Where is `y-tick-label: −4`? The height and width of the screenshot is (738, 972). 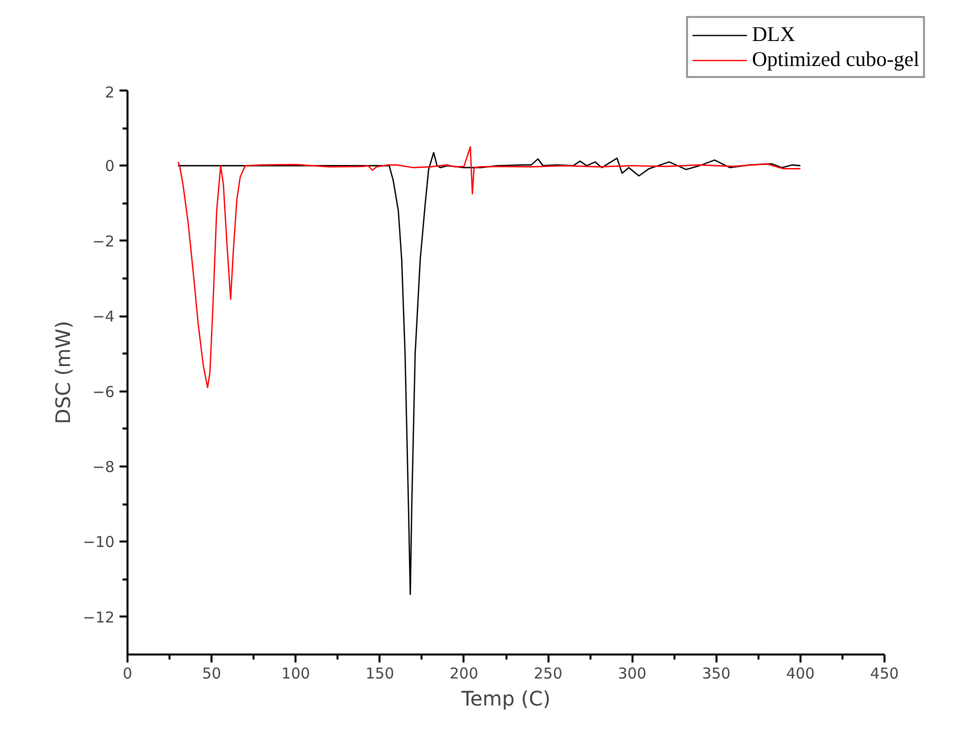 y-tick-label: −4 is located at coordinates (103, 317).